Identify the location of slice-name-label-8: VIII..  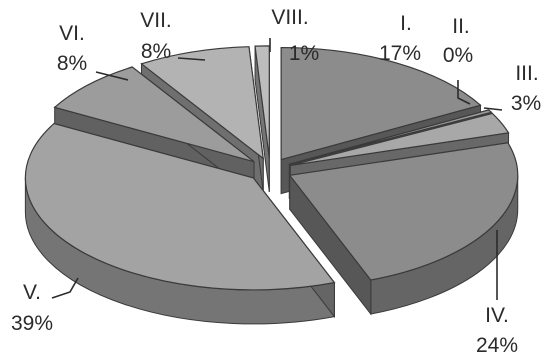
(289, 17).